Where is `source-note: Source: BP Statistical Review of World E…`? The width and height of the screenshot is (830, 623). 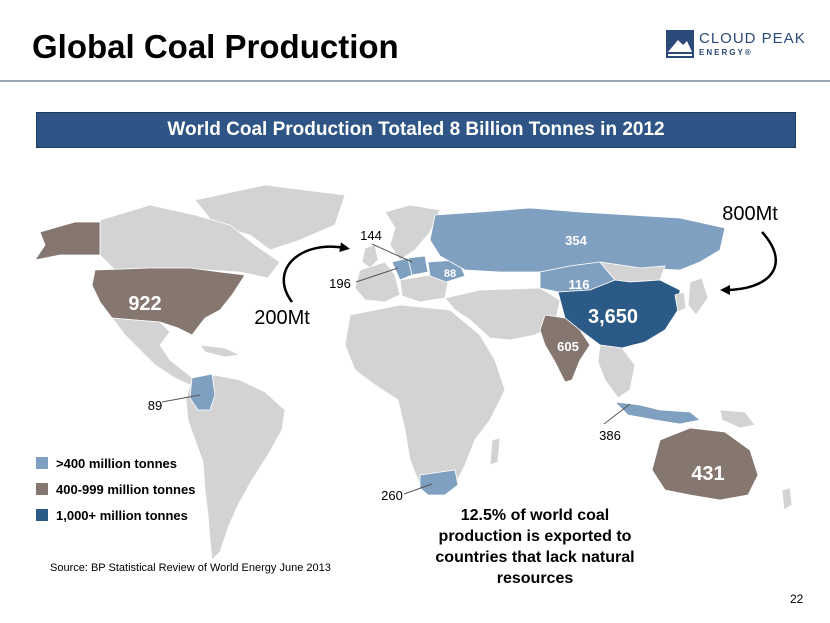 source-note: Source: BP Statistical Review of World E… is located at coordinates (190, 568).